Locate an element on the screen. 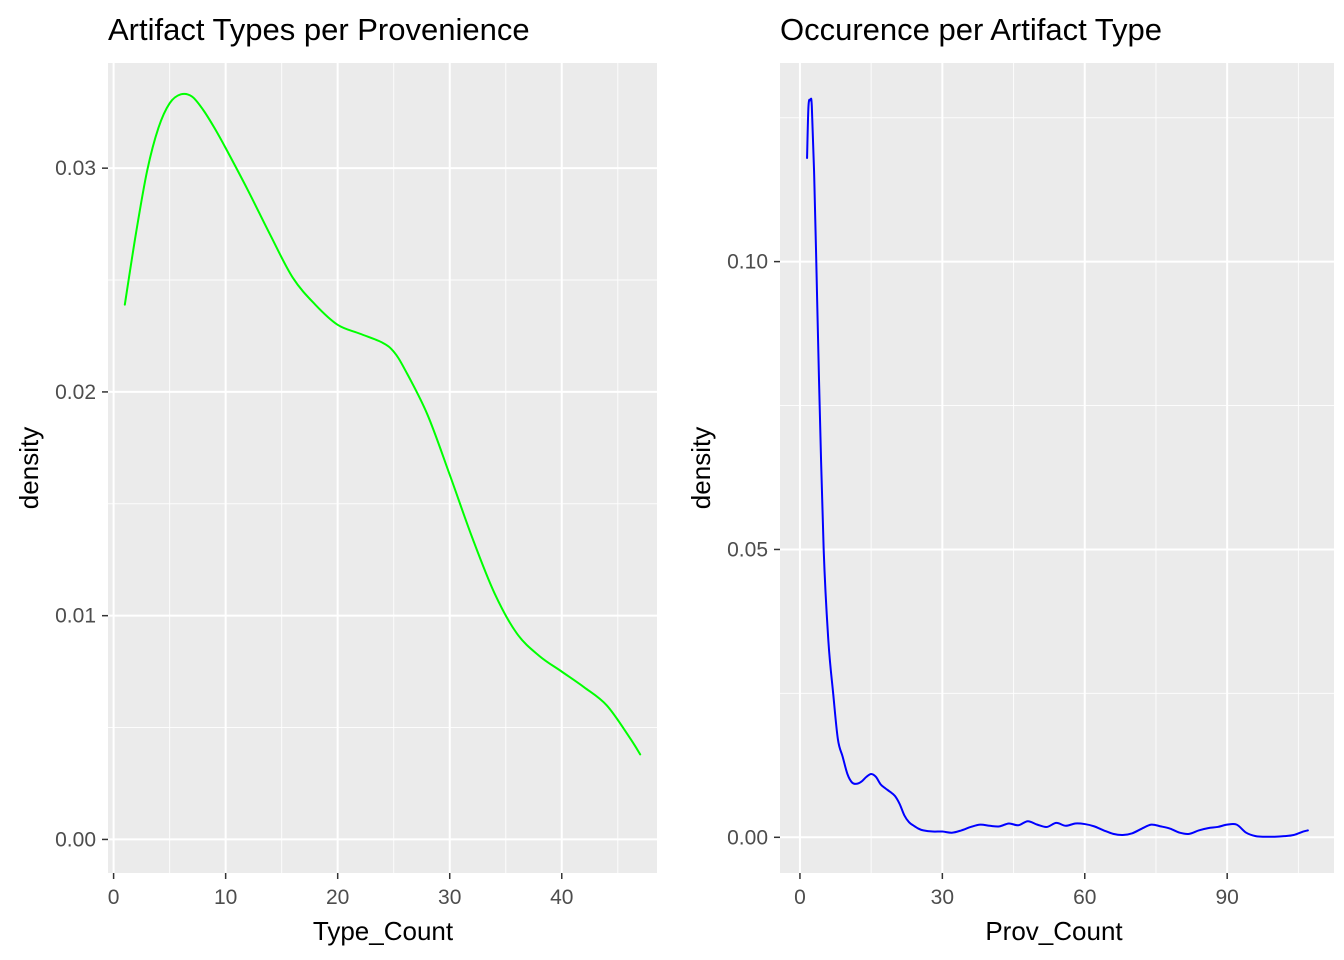  y-tick-label: 0.05 is located at coordinates (747, 549).